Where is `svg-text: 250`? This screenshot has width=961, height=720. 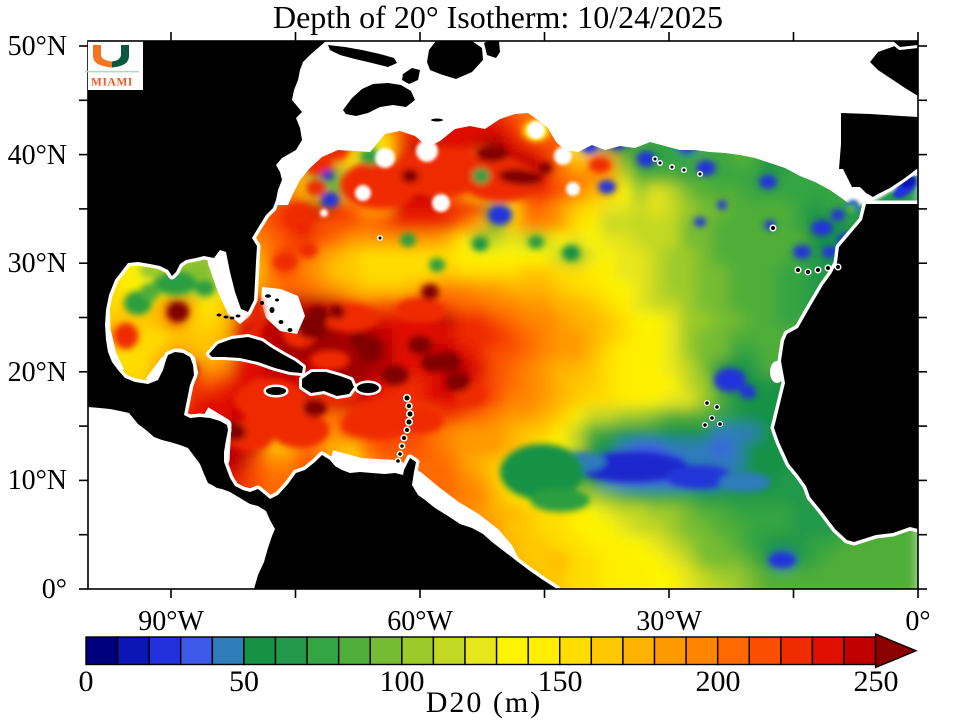
svg-text: 250 is located at coordinates (876, 681).